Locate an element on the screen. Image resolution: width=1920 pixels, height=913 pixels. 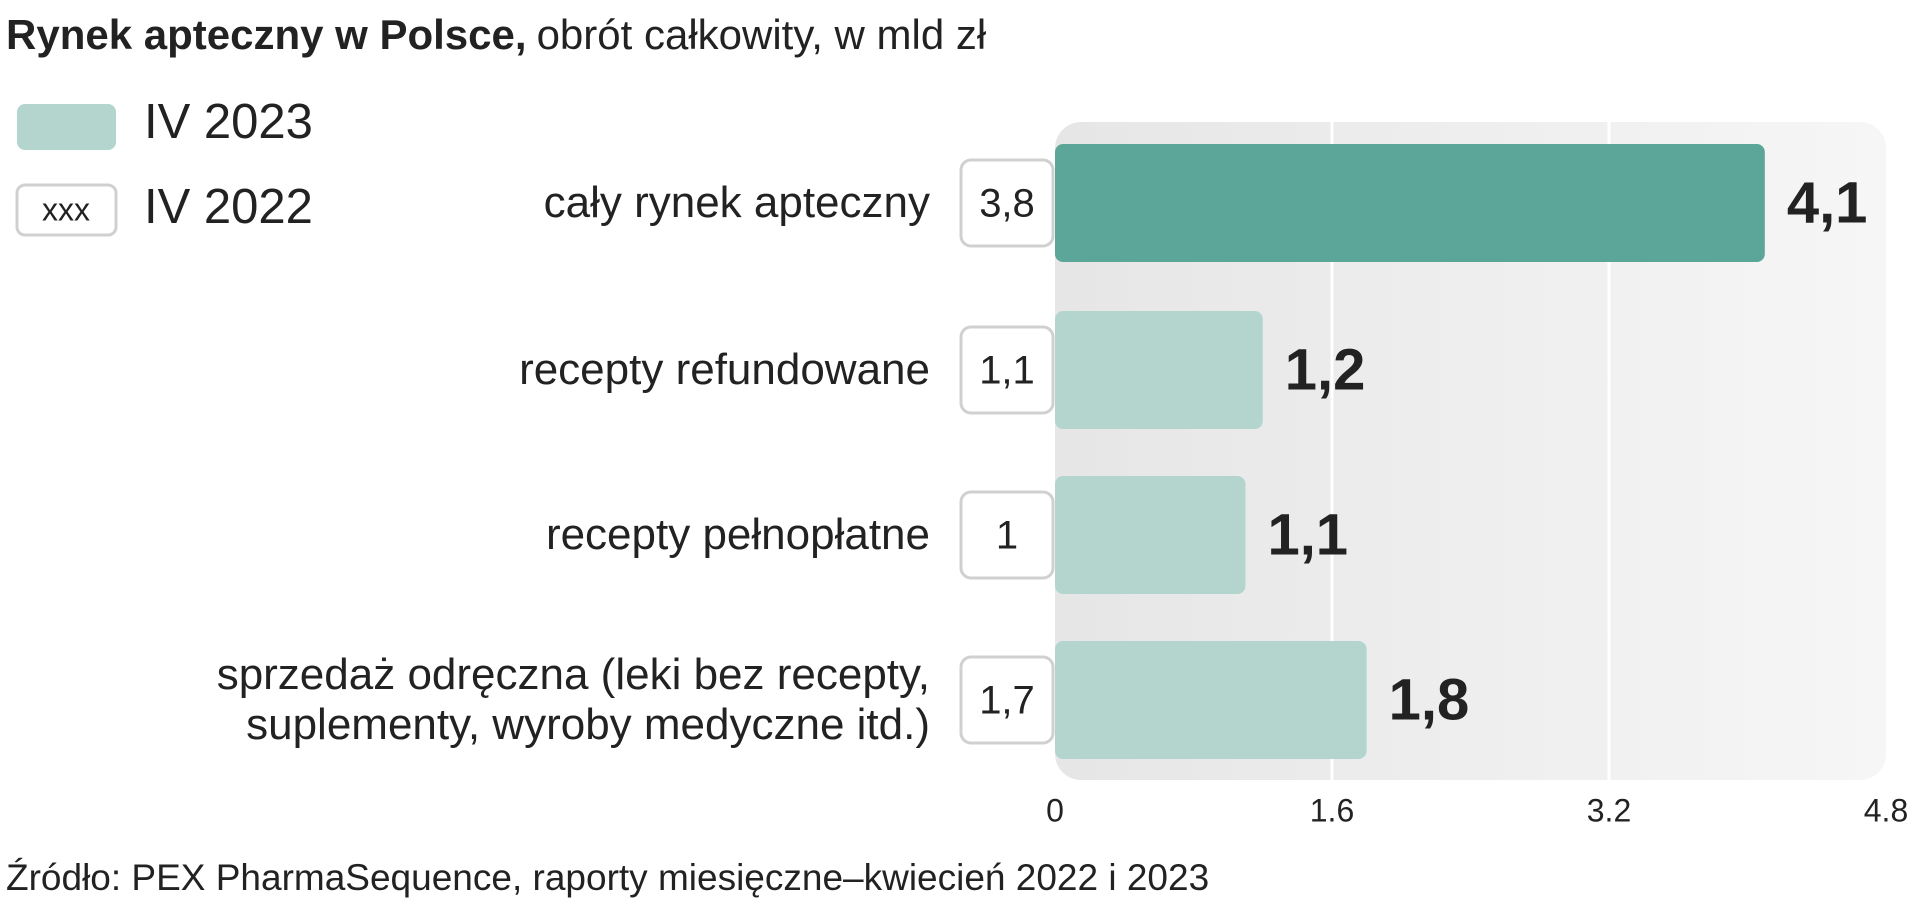
category-label: recepty pełnopłatne is located at coordinates (737, 534).